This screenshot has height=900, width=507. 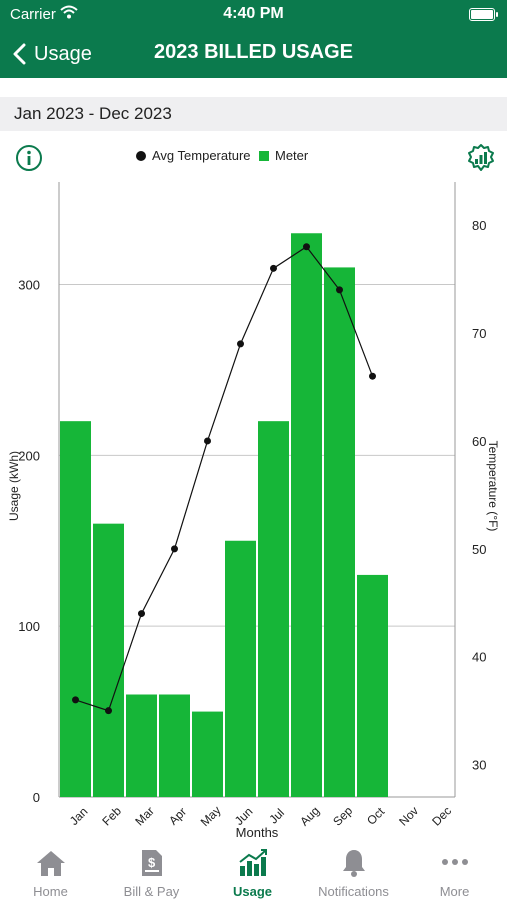 I want to click on x-tick-label: Nov, so click(x=408, y=816).